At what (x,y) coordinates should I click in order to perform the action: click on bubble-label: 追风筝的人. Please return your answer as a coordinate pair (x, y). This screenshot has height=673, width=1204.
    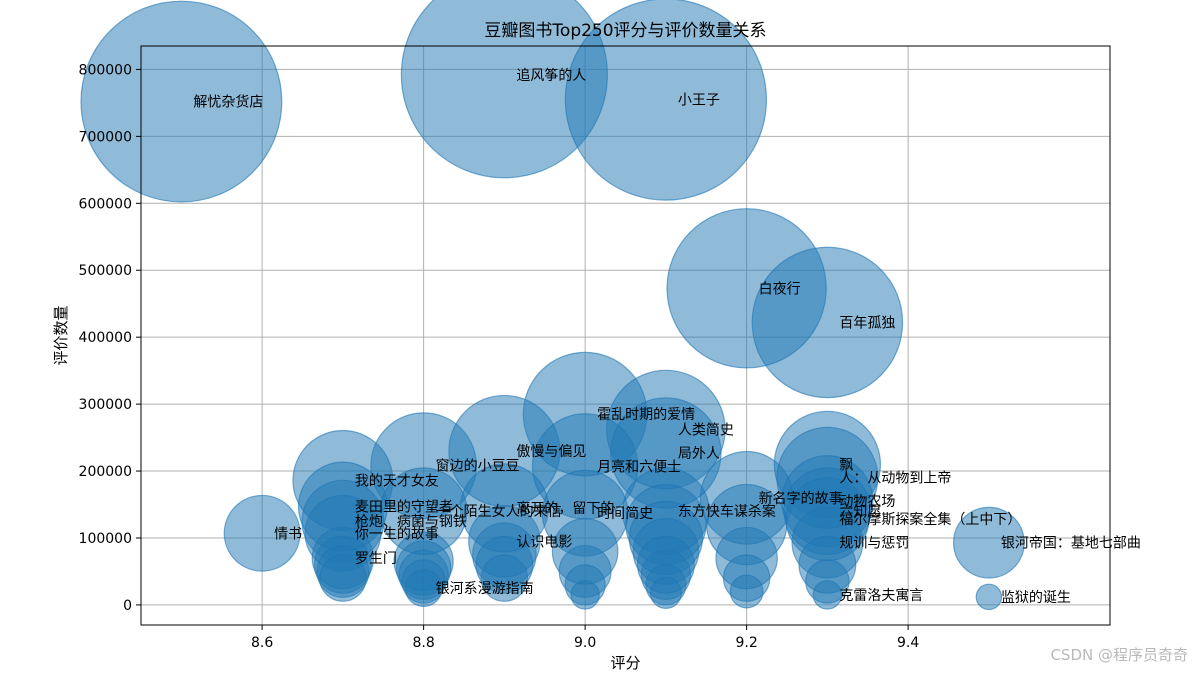
    Looking at the image, I should click on (551, 75).